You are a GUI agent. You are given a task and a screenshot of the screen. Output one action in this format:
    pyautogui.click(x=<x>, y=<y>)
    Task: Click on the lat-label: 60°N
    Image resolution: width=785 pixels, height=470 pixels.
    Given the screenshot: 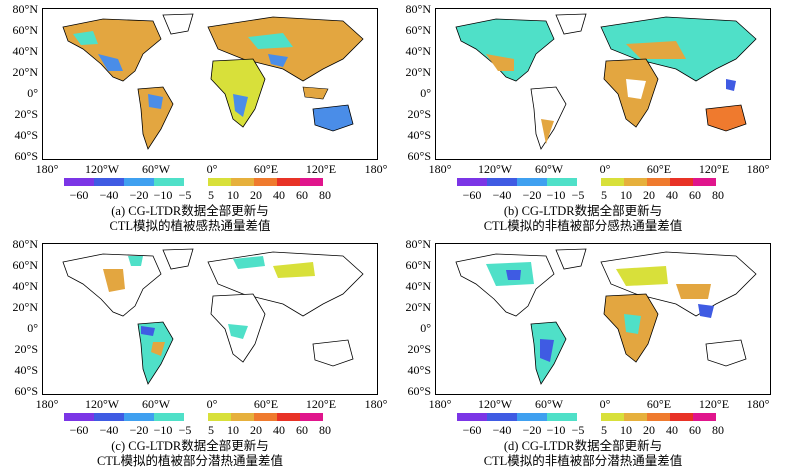 What is the action you would take?
    pyautogui.click(x=418, y=265)
    